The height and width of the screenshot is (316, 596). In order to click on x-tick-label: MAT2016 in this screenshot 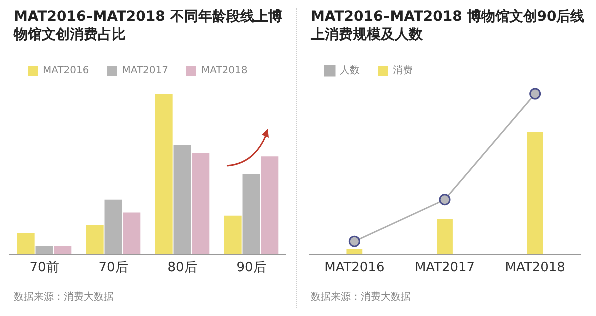, I will do `click(354, 268)`.